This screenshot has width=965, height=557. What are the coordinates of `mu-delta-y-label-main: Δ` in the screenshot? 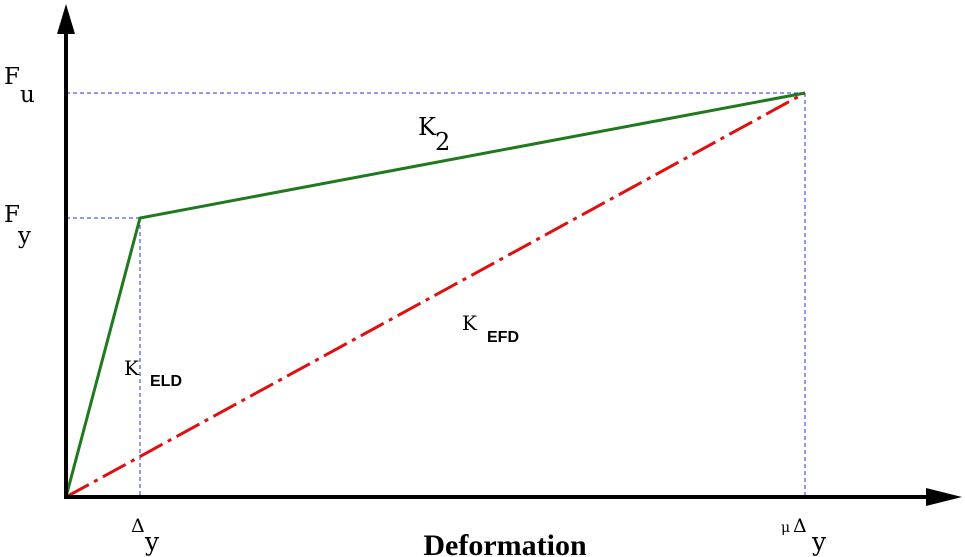 It's located at (800, 526).